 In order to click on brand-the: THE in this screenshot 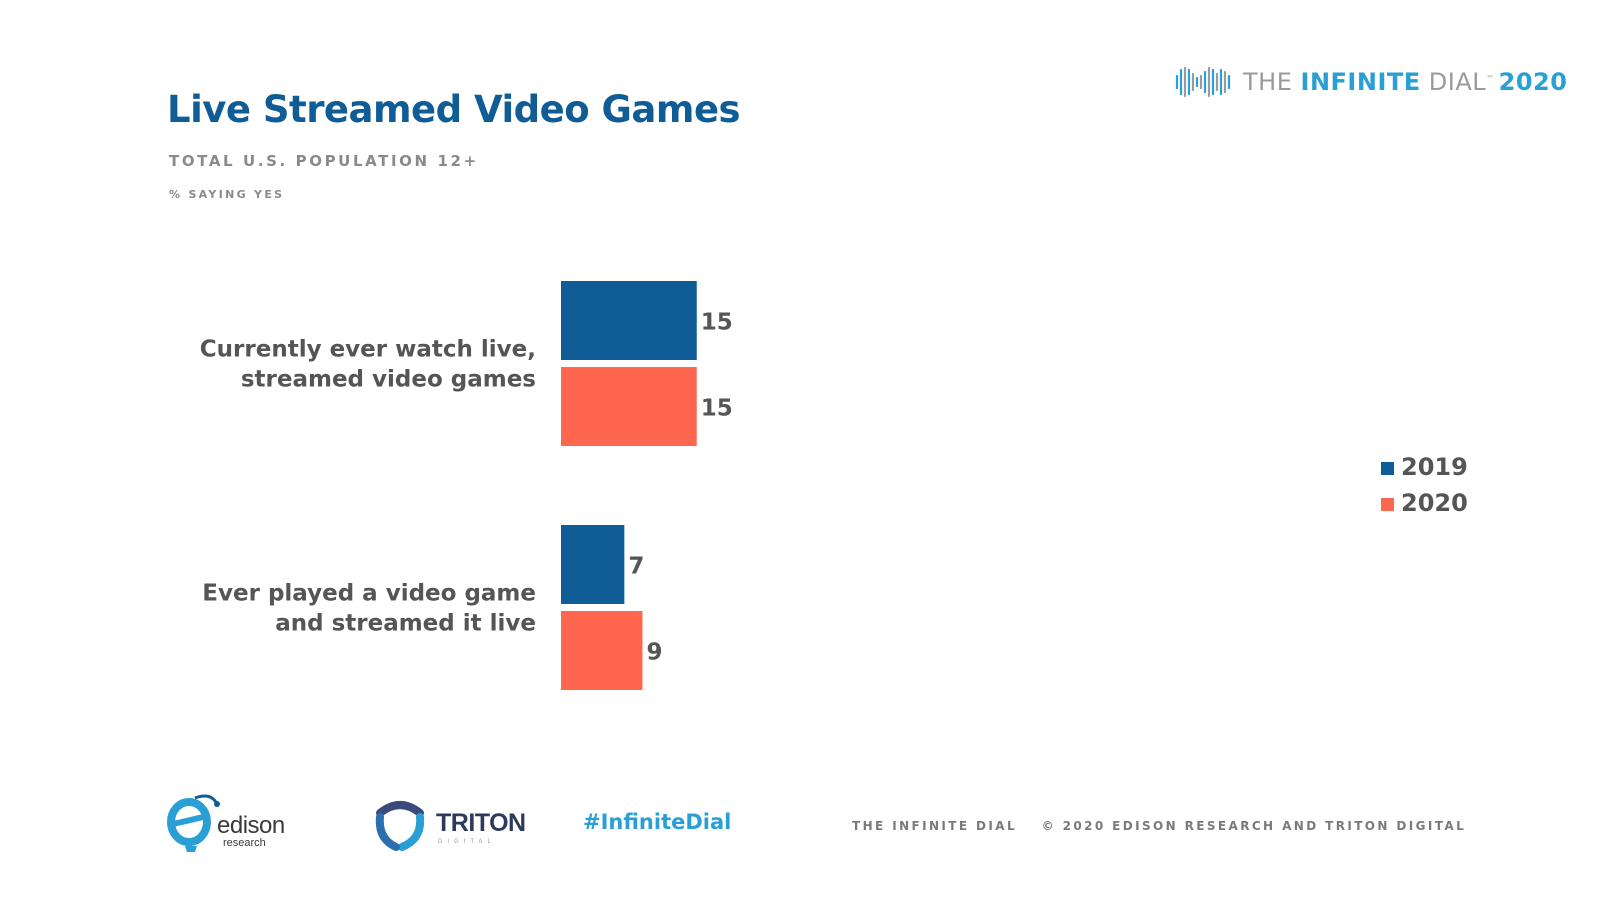, I will do `click(1268, 82)`.